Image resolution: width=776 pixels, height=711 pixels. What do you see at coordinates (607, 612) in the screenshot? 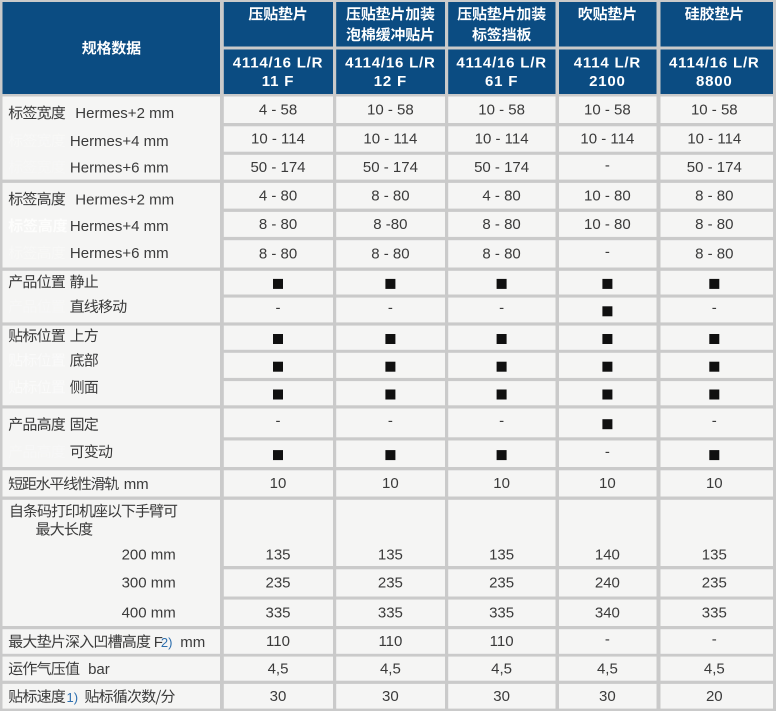
I see `svg-text: 340` at bounding box center [607, 612].